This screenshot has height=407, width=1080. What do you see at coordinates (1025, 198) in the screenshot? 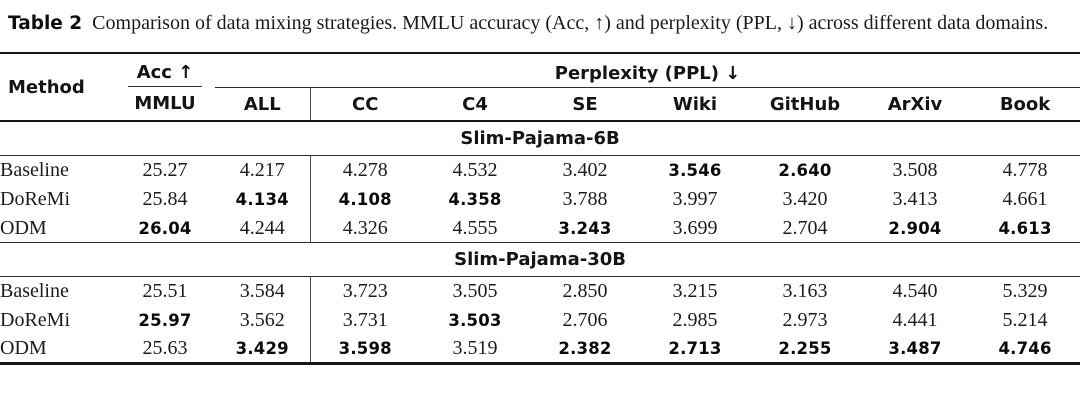
I see `ppl-value-cell: 4.661` at bounding box center [1025, 198].